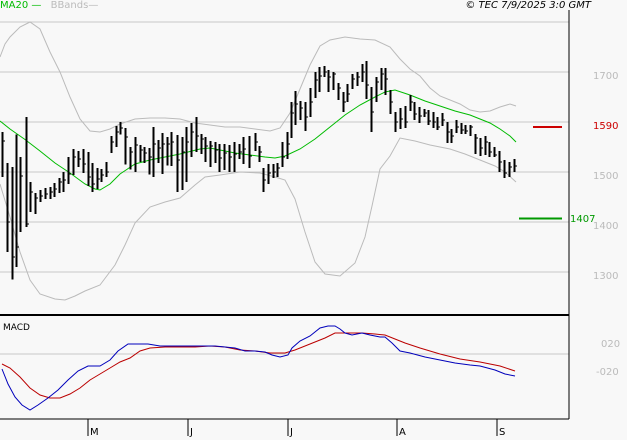 Image resolution: width=627 pixels, height=440 pixels. Describe the element at coordinates (606, 126) in the screenshot. I see `resistance-label: 1590` at that location.